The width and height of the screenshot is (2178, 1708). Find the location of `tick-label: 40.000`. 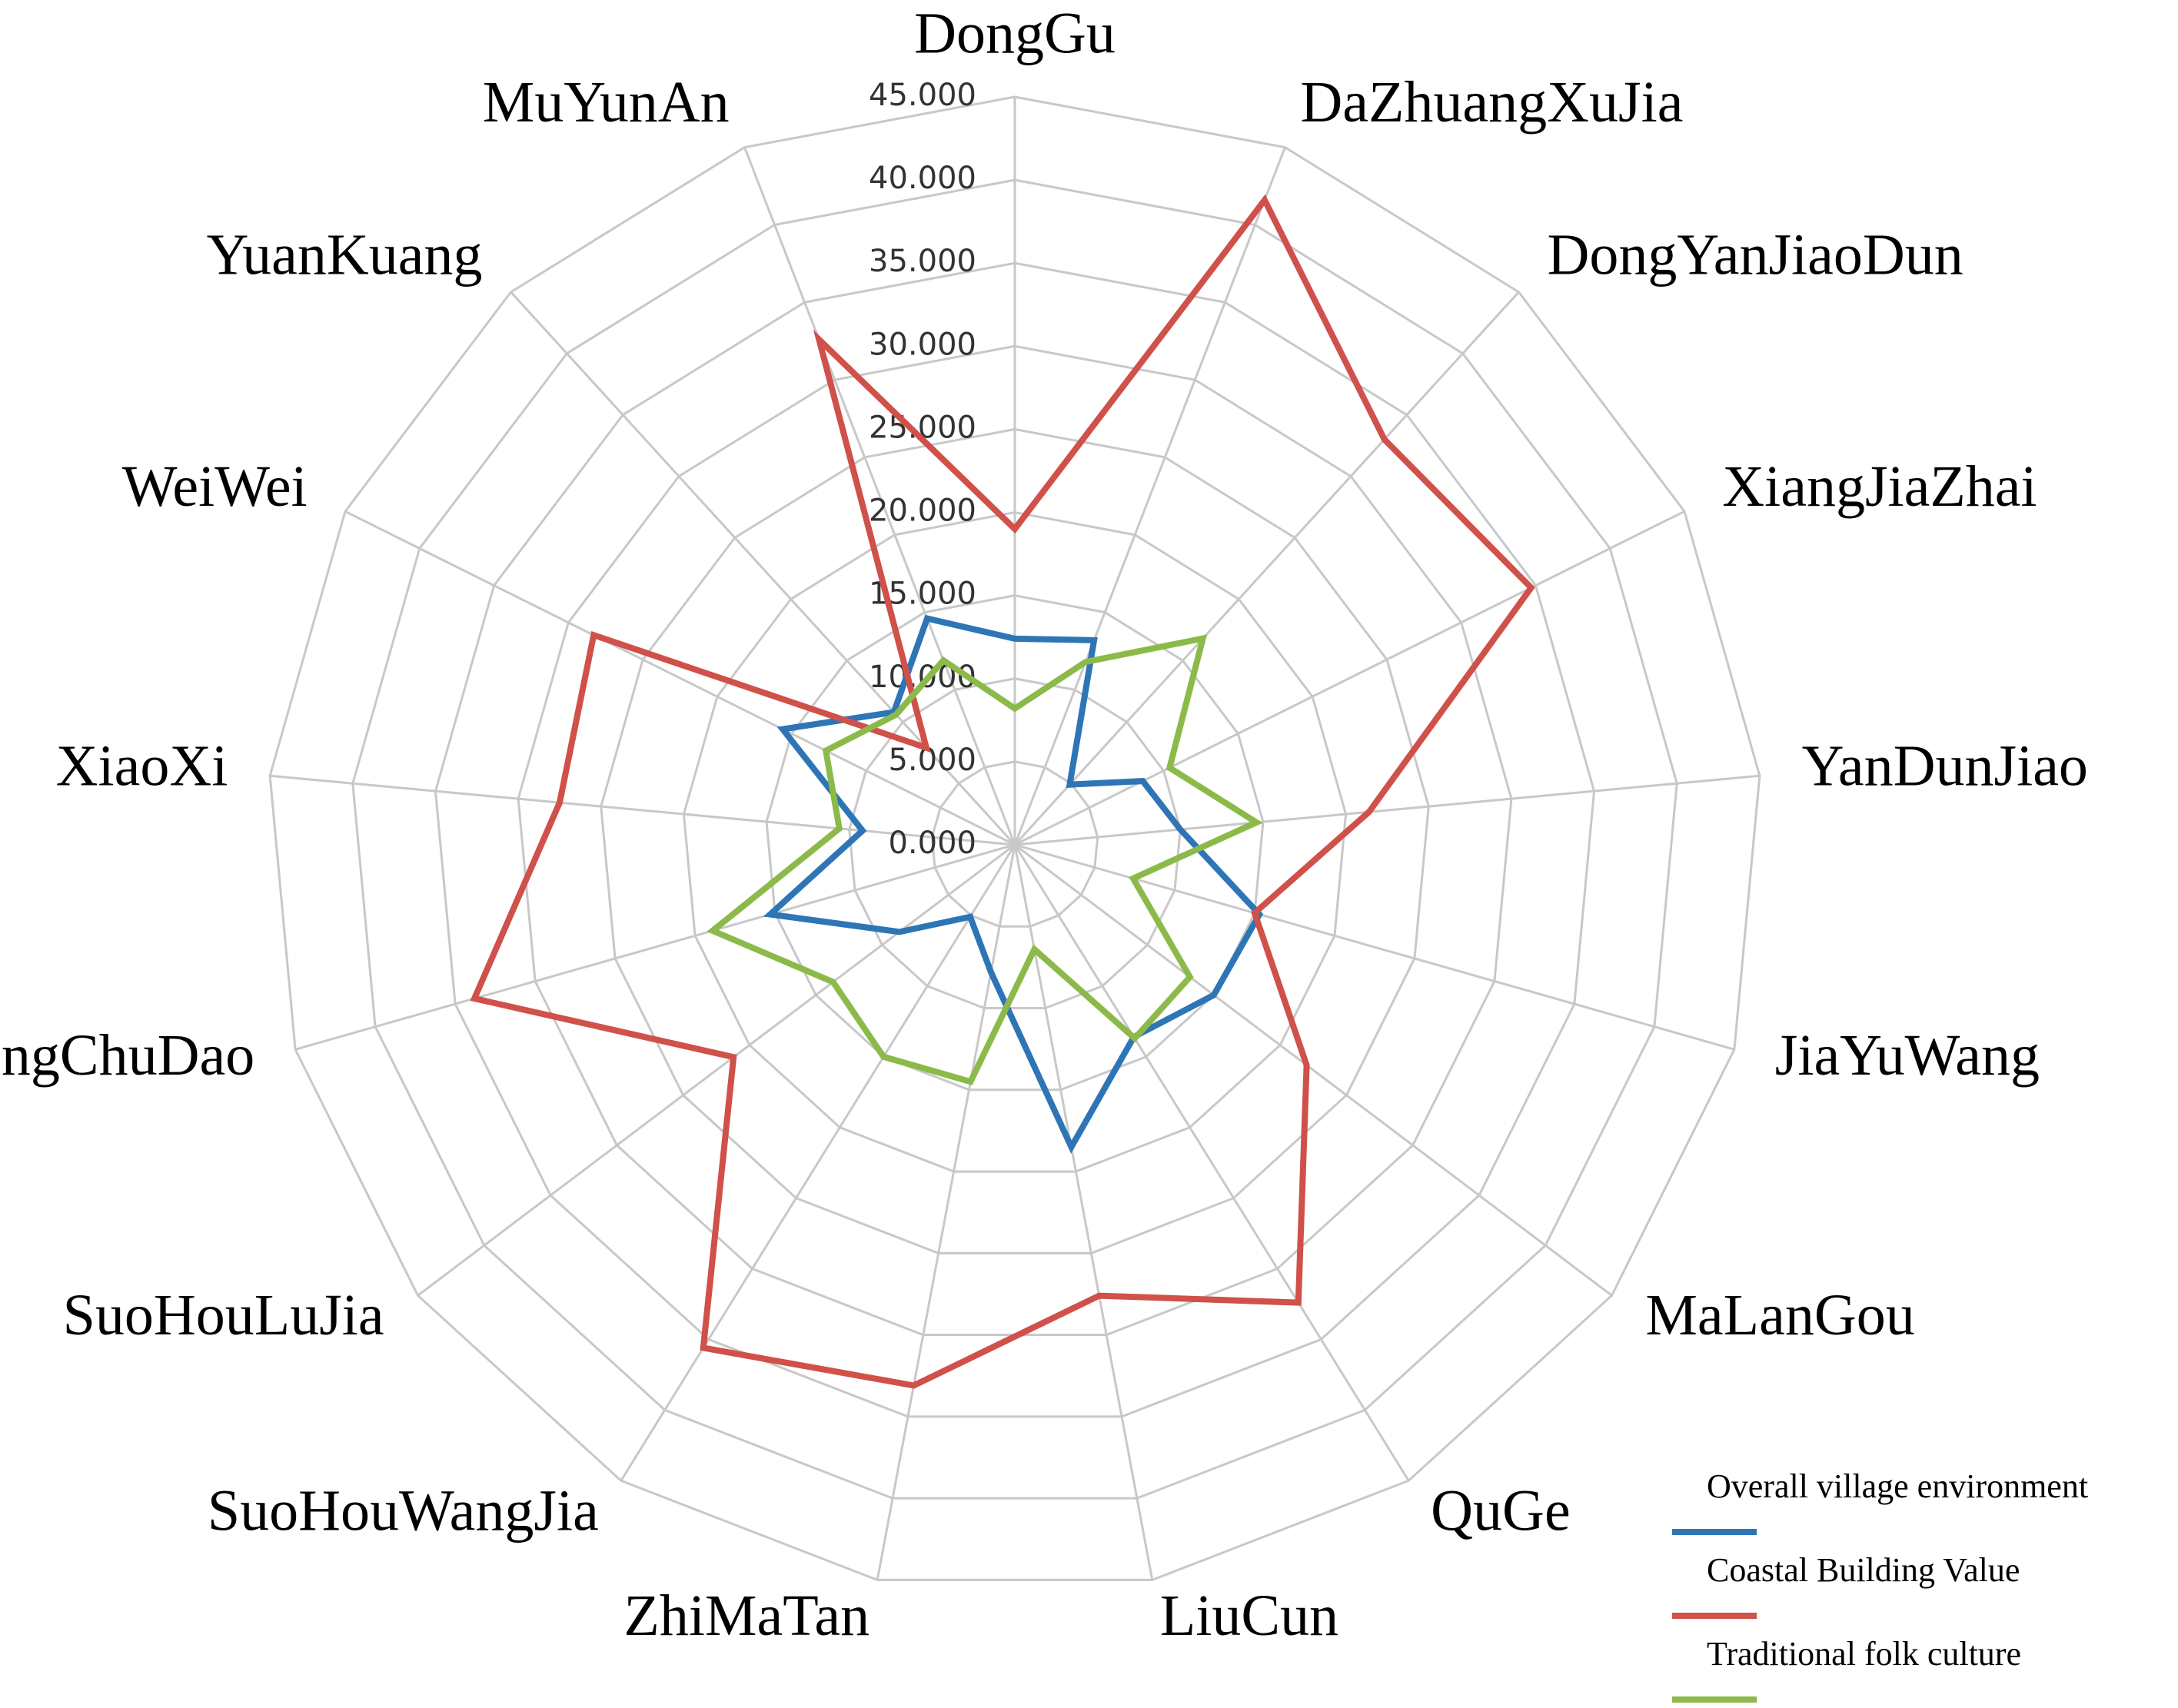

tick-label: 40.000 is located at coordinates (922, 178).